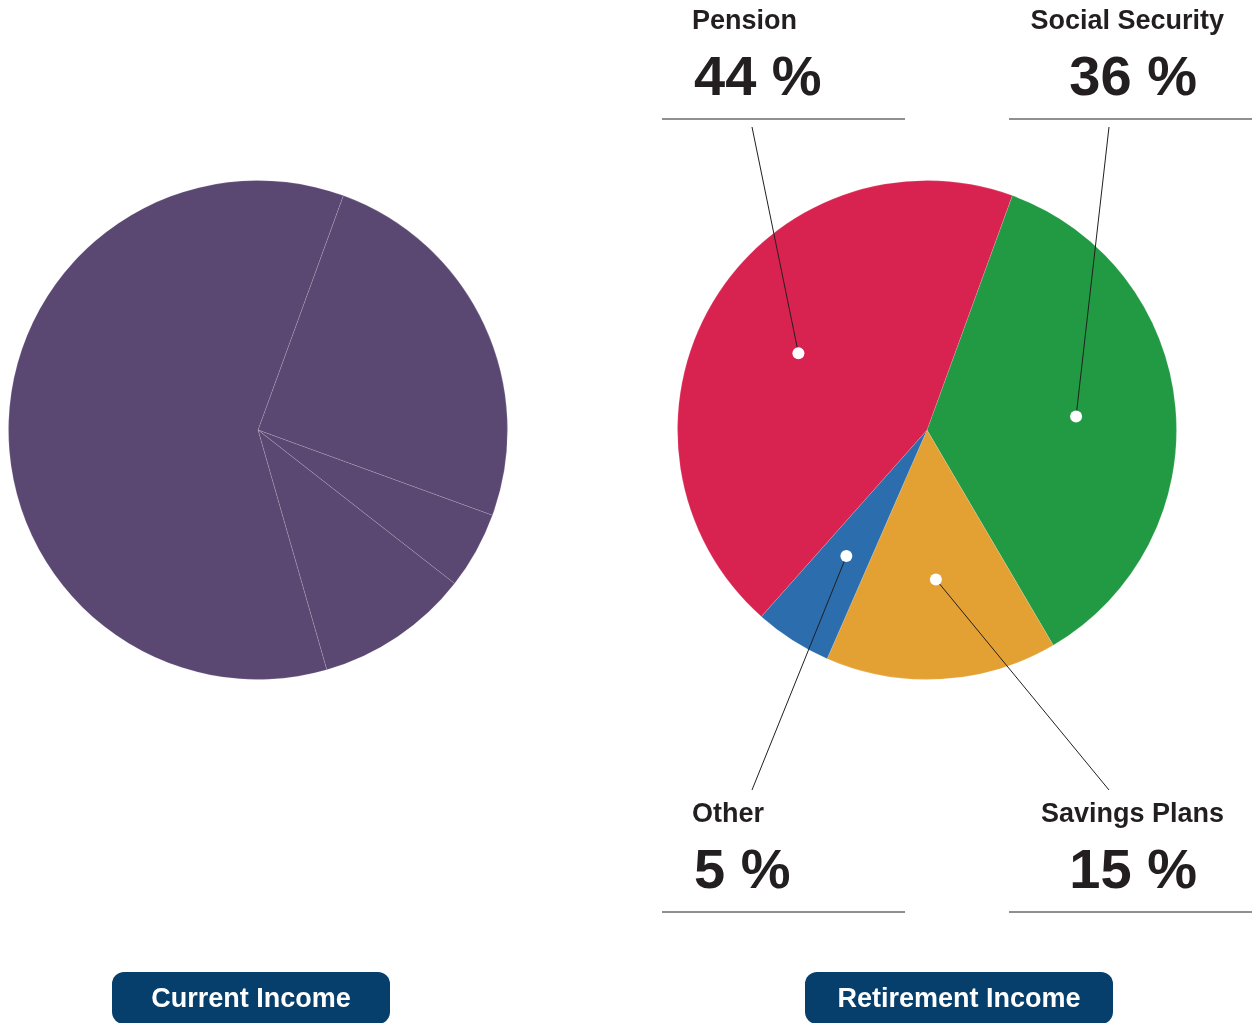 Image resolution: width=1253 pixels, height=1023 pixels. What do you see at coordinates (742, 869) in the screenshot?
I see `data-label: 5 %` at bounding box center [742, 869].